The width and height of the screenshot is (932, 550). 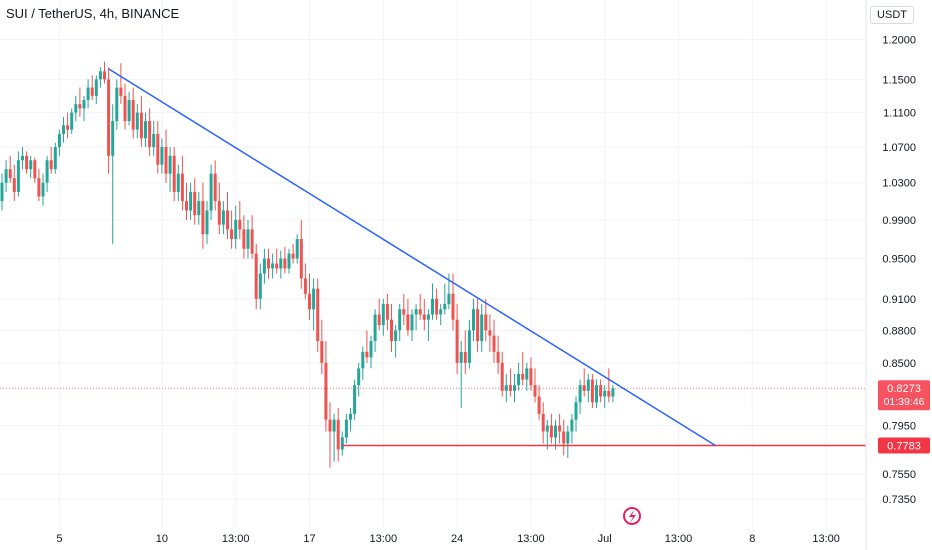 What do you see at coordinates (899, 184) in the screenshot?
I see `price-tick-label: 1.0300` at bounding box center [899, 184].